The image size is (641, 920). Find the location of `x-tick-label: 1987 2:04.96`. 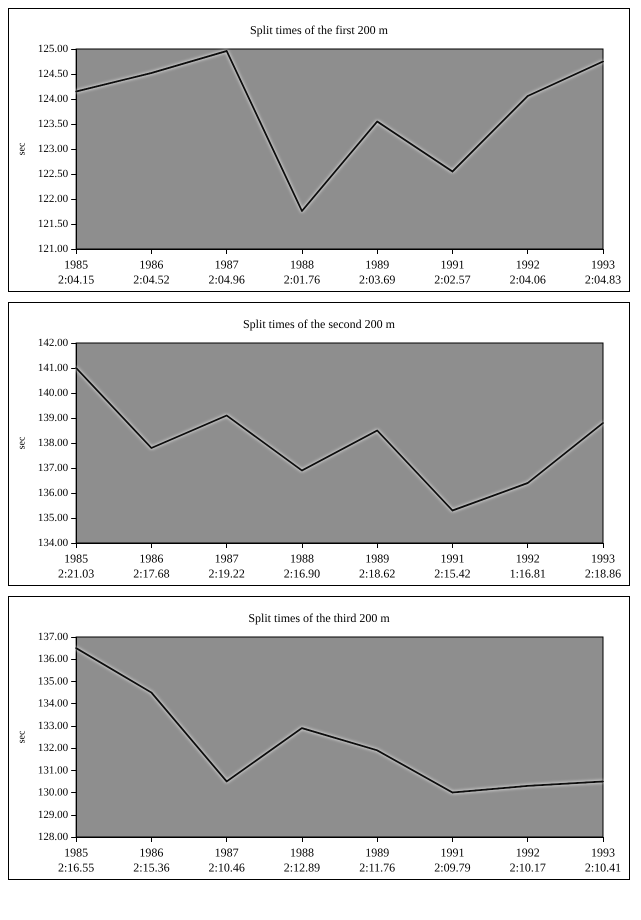

x-tick-label: 1987 2:04.96 is located at coordinates (226, 272).